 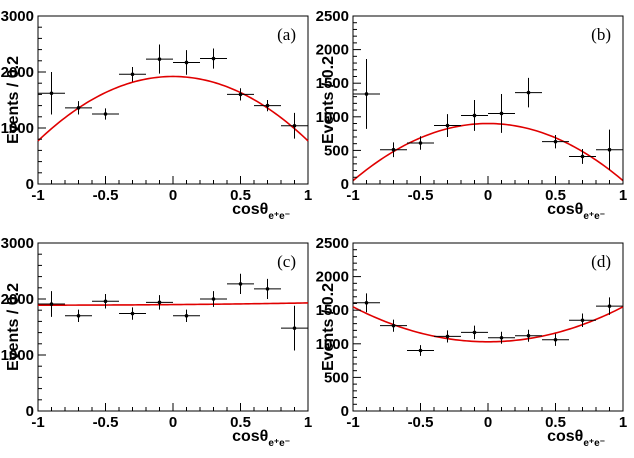 What do you see at coordinates (601, 34) in the screenshot?
I see `panel-label: (b)` at bounding box center [601, 34].